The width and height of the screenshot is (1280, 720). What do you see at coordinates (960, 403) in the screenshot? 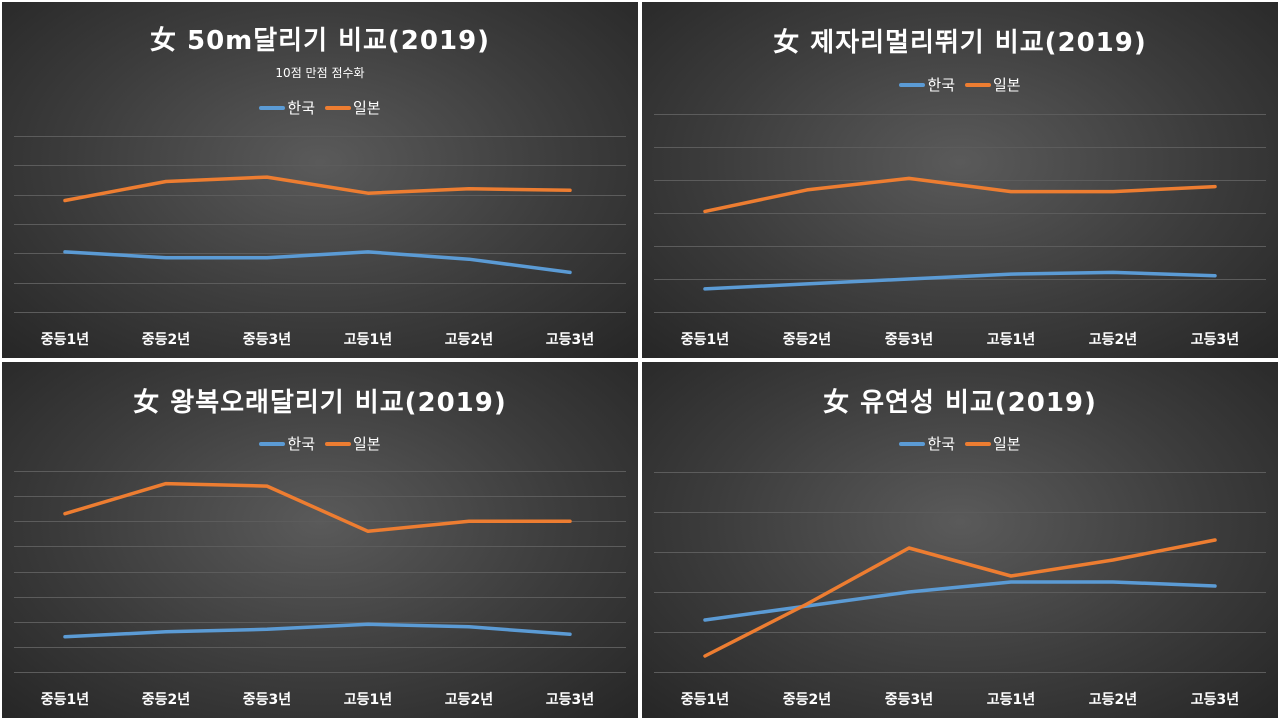
I see `chart-title: 女 유연성 비교(2019)` at bounding box center [960, 403].